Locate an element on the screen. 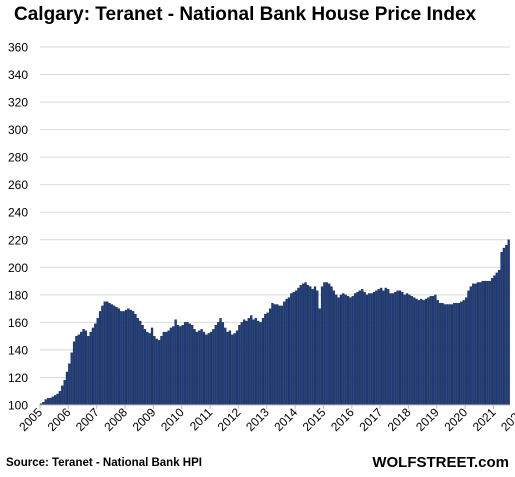 Image resolution: width=515 pixels, height=477 pixels. x-tick-label: 2022 is located at coordinates (506, 419).